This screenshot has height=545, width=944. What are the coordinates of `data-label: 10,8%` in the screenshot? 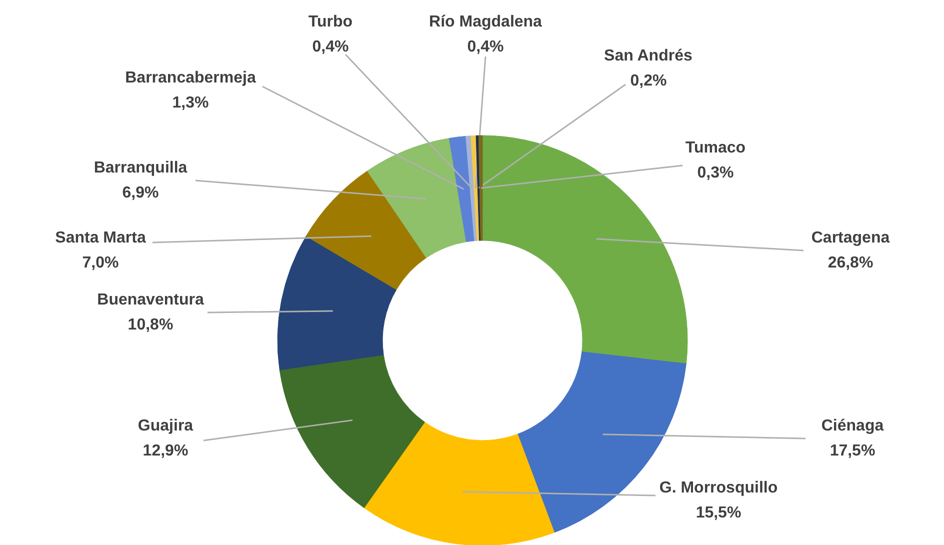 It's located at (151, 325).